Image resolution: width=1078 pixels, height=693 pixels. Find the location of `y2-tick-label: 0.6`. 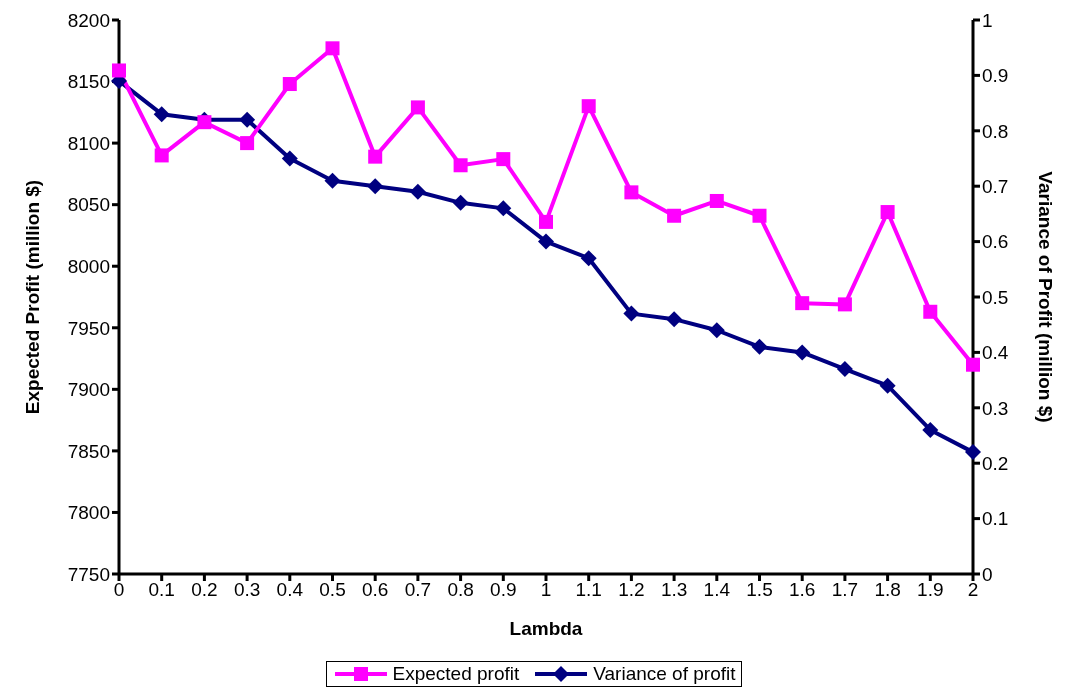

y2-tick-label: 0.6 is located at coordinates (995, 242).